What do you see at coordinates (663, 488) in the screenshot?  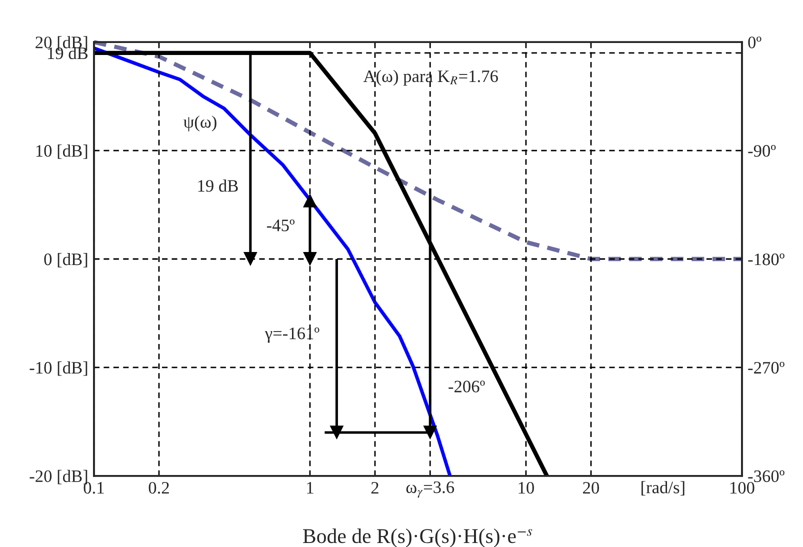 I see `text: [rad/s]` at bounding box center [663, 488].